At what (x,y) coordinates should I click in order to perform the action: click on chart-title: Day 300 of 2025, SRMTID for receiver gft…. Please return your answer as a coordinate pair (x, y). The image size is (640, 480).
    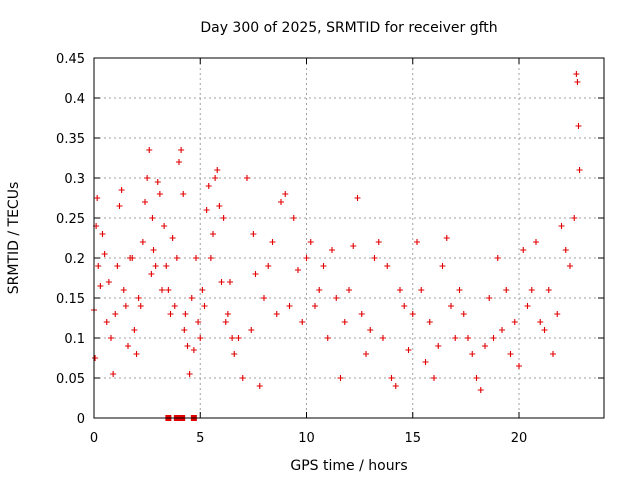
    Looking at the image, I should click on (348, 28).